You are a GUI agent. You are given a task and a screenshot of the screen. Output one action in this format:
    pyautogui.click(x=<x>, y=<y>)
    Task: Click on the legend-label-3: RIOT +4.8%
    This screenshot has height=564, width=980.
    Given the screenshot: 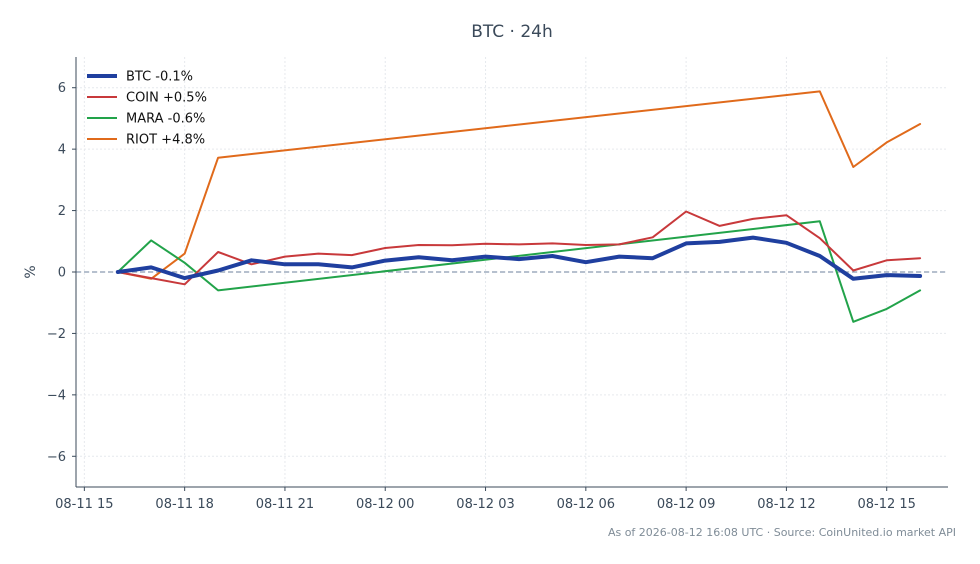 What is the action you would take?
    pyautogui.click(x=165, y=140)
    